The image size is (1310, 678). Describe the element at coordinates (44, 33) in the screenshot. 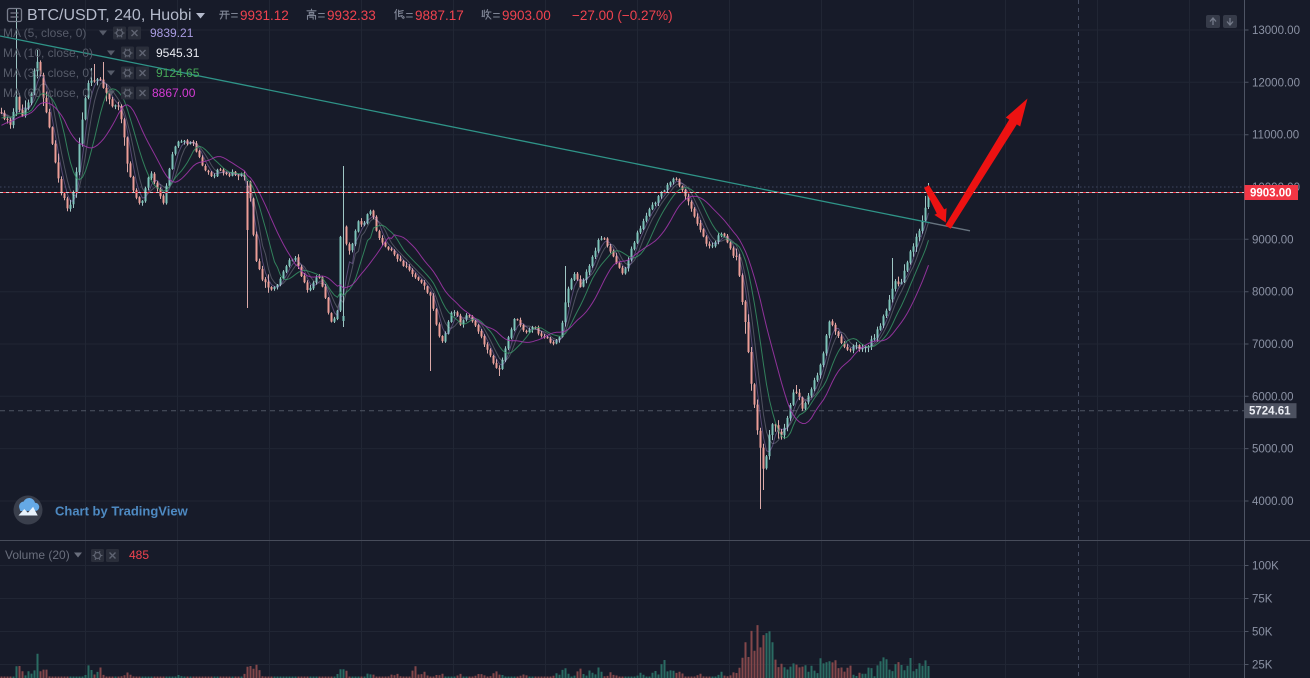

I see `svg-text: MA (5, close, 0)` at that location.